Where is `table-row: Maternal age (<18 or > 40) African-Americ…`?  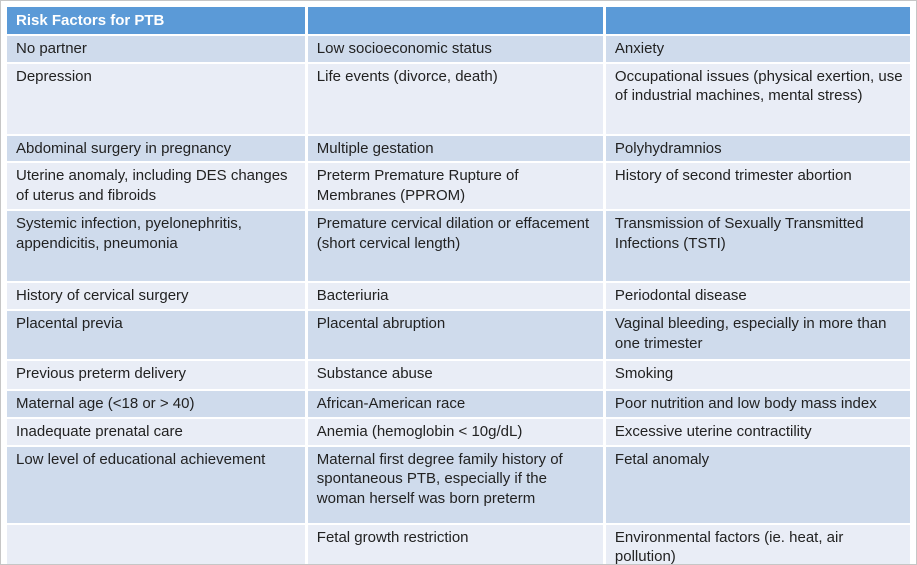
table-row: Maternal age (<18 or > 40) African-Americ… is located at coordinates (458, 403).